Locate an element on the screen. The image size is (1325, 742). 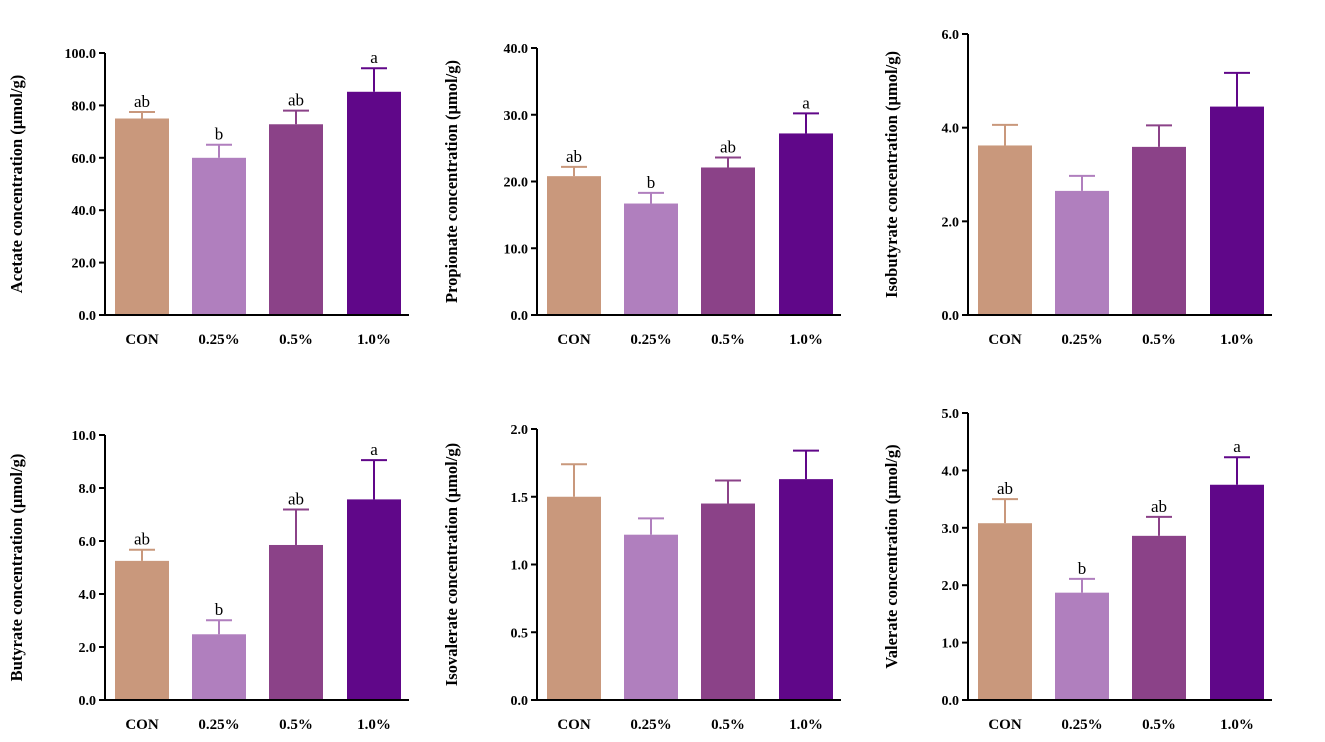
y-tick-label: 80.0 is located at coordinates (84, 106).